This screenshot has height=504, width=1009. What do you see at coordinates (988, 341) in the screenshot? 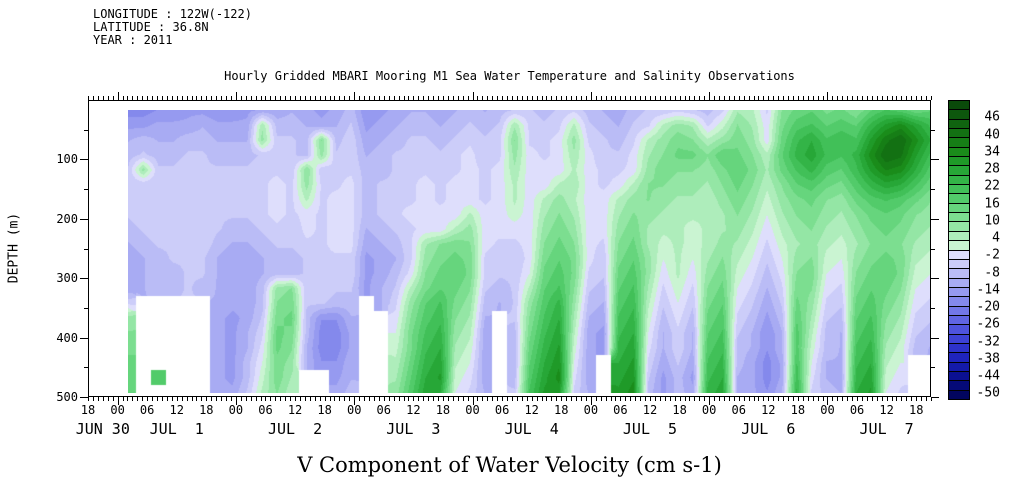
I see `colorbar-tick-label: -32` at bounding box center [988, 341].